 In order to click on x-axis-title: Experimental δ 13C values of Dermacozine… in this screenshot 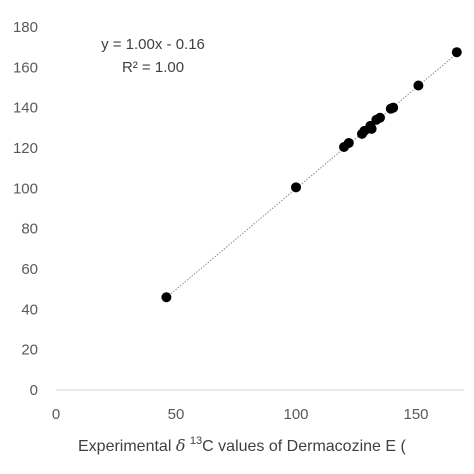, I will do `click(242, 445)`.